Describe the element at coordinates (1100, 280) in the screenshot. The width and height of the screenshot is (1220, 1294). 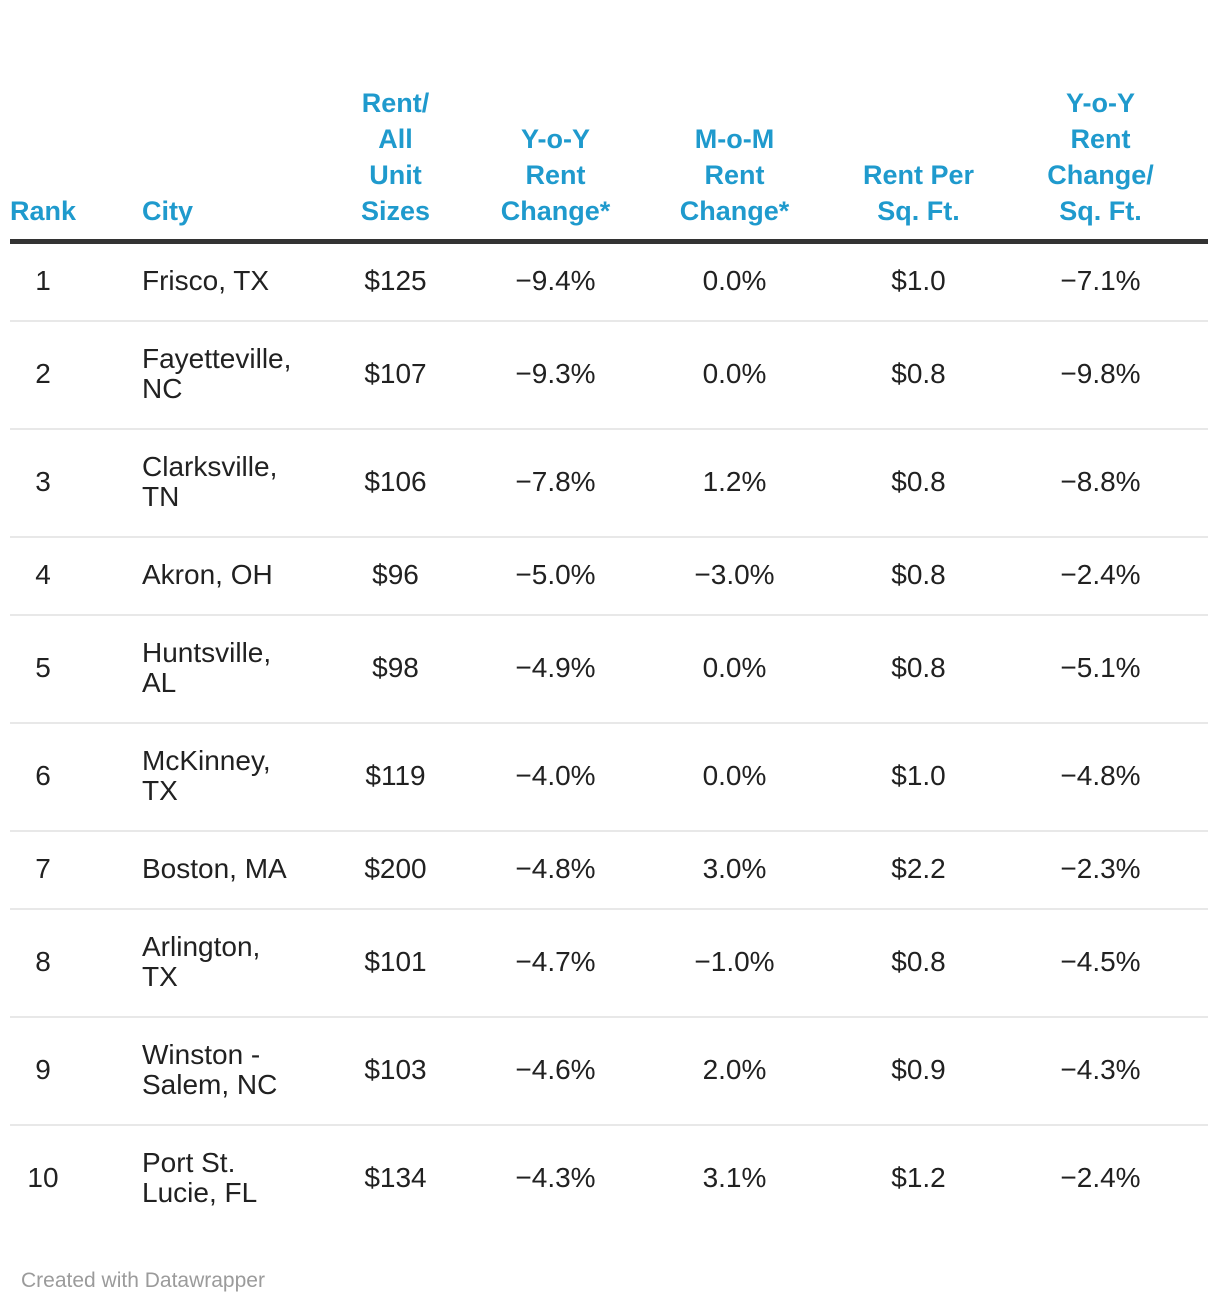
I see `cell-yoy-change-per-sqft: −7.1%` at that location.